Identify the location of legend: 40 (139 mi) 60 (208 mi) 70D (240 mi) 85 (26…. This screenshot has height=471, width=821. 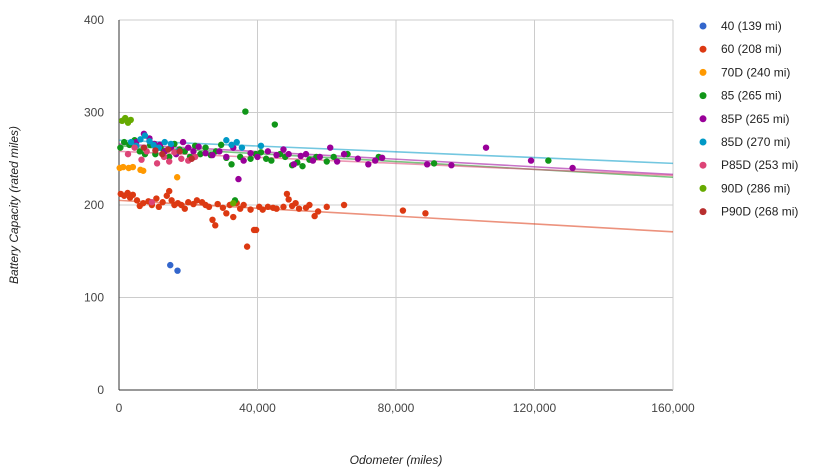
(748, 119).